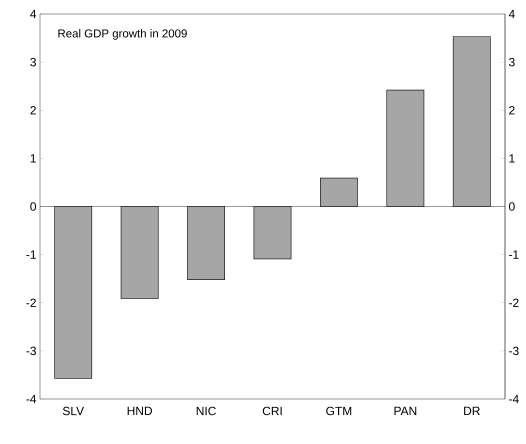  I want to click on y2-tick-label: 2, so click(512, 110).